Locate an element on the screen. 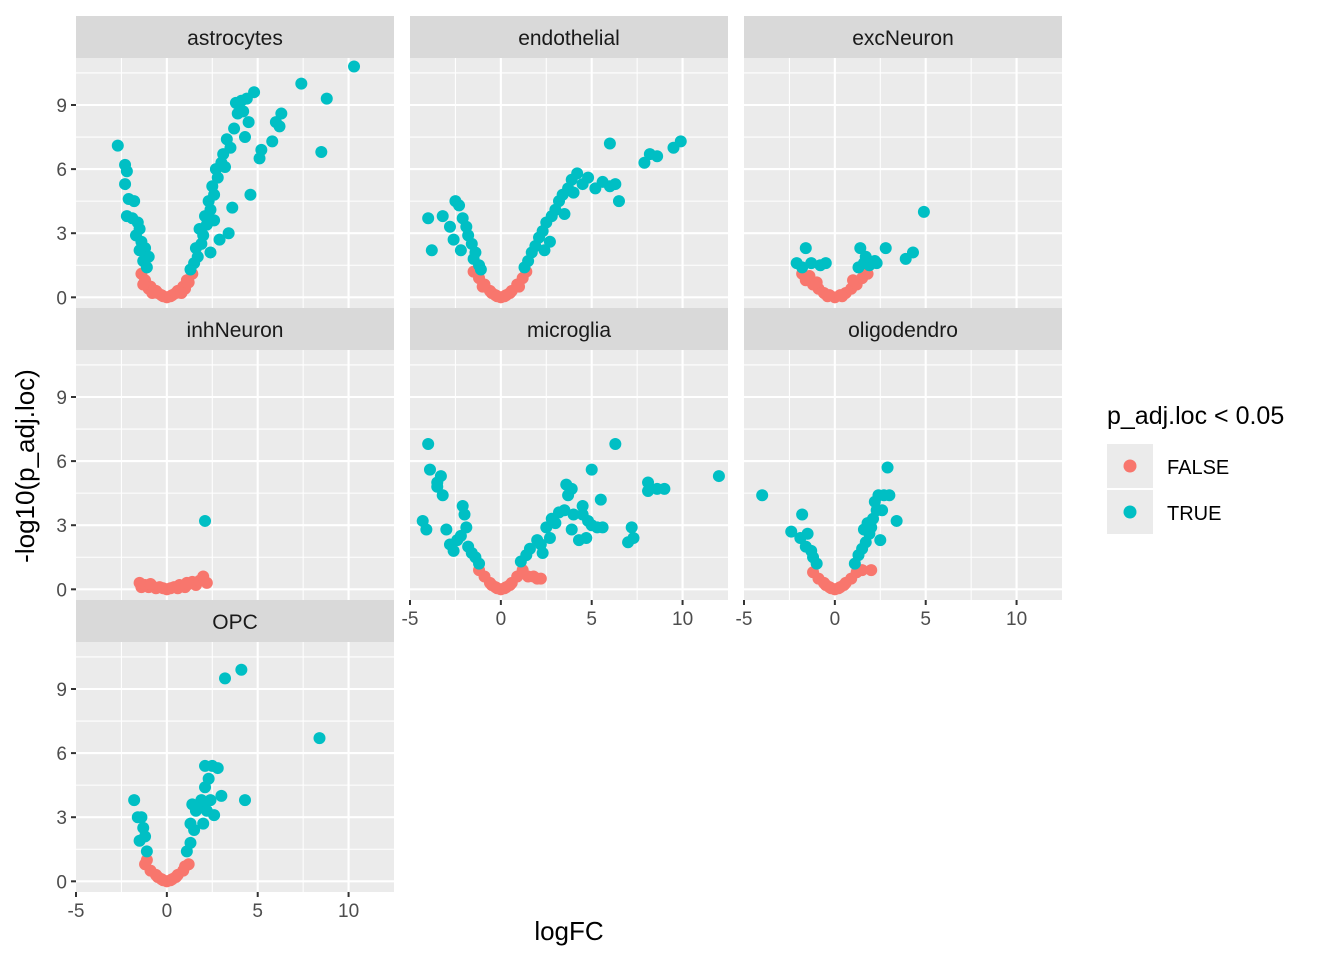 The width and height of the screenshot is (1344, 960). legend-title: p_adj.loc < 0.05 is located at coordinates (1195, 416).